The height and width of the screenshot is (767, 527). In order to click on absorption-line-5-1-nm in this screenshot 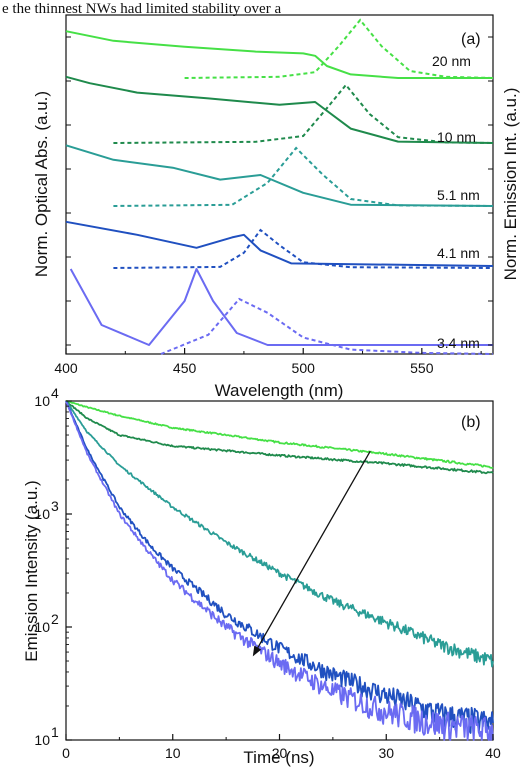, I will do `click(279, 175)`.